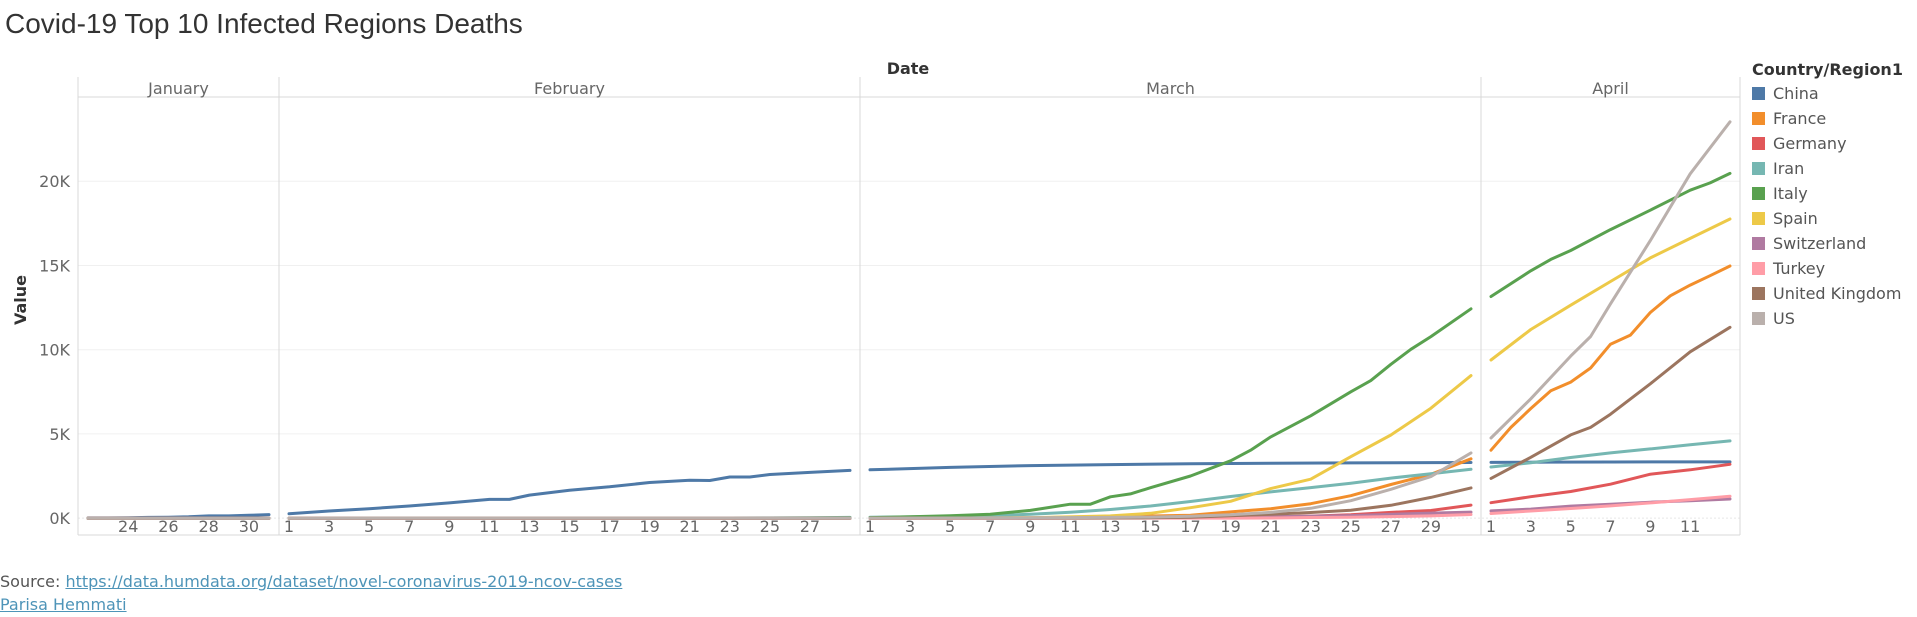 Image resolution: width=1917 pixels, height=617 pixels. I want to click on legend-item-france: France, so click(1833, 118).